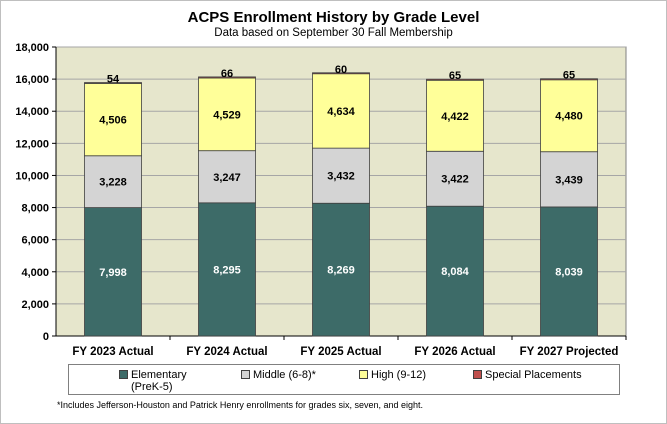  I want to click on x-tick-label: FY 2023 Actual, so click(112, 352).